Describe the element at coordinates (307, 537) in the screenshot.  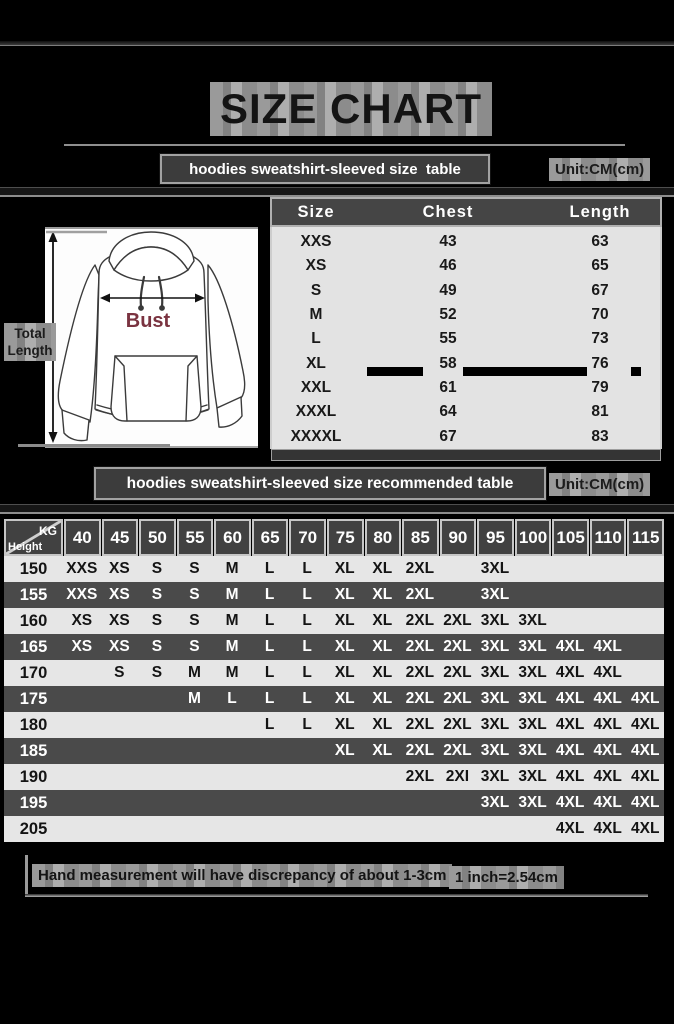
I see `weight-column-header: 70` at that location.